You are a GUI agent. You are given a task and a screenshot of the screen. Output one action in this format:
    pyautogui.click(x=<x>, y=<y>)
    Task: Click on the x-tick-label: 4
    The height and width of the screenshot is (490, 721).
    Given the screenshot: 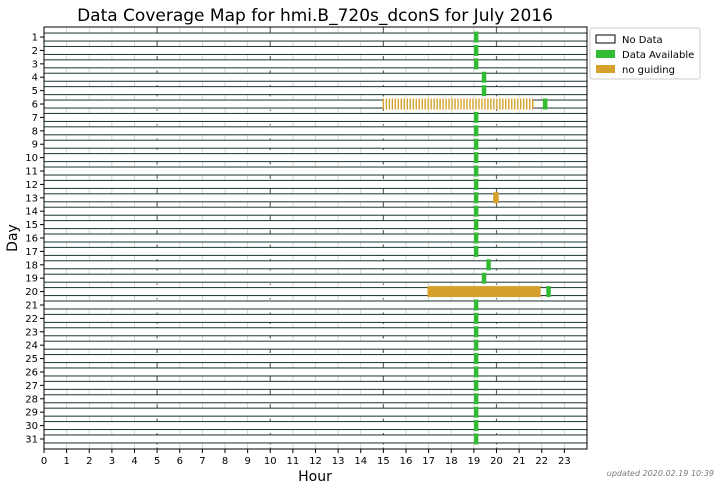 What is the action you would take?
    pyautogui.click(x=134, y=461)
    